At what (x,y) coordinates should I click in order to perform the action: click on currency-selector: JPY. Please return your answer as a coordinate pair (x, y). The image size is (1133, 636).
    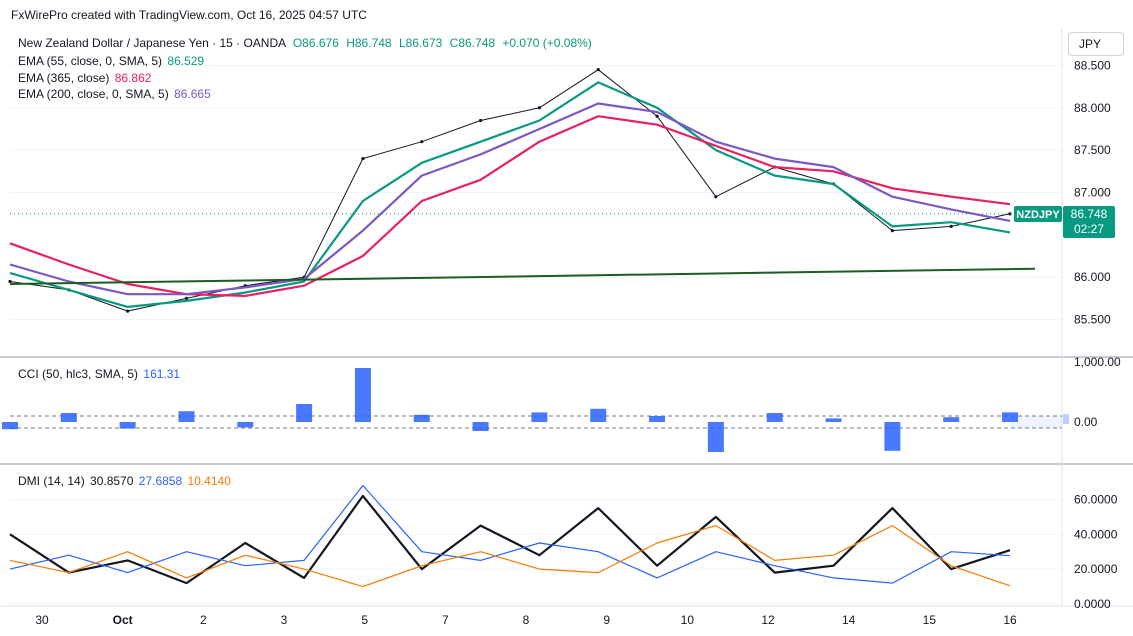
    Looking at the image, I should click on (1096, 44).